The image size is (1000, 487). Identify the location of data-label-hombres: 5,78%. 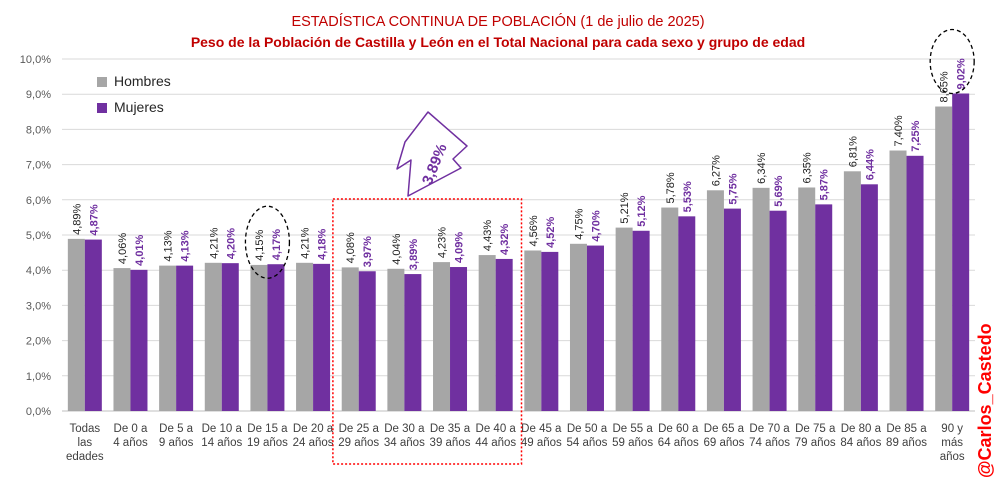
(671, 187).